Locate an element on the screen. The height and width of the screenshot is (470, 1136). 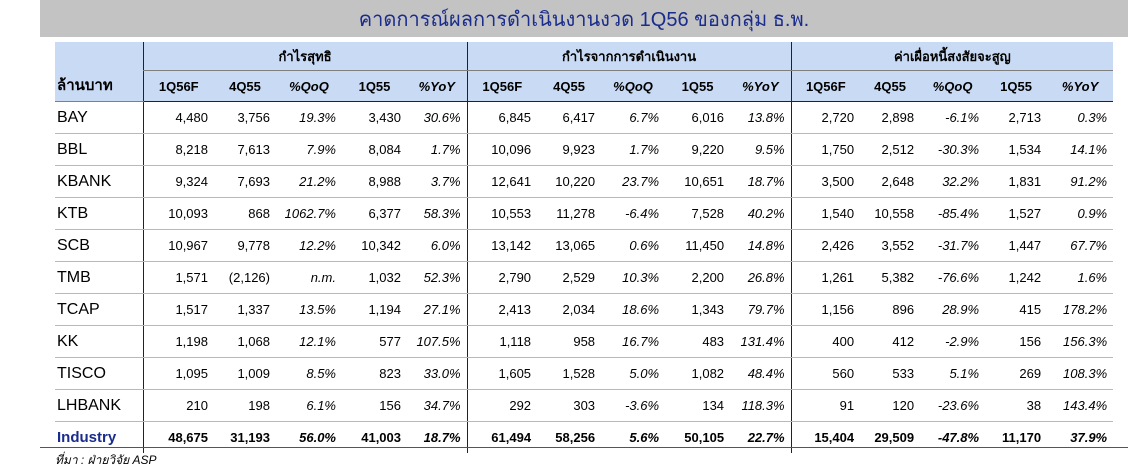
bank-name: TISCO is located at coordinates (99, 373).